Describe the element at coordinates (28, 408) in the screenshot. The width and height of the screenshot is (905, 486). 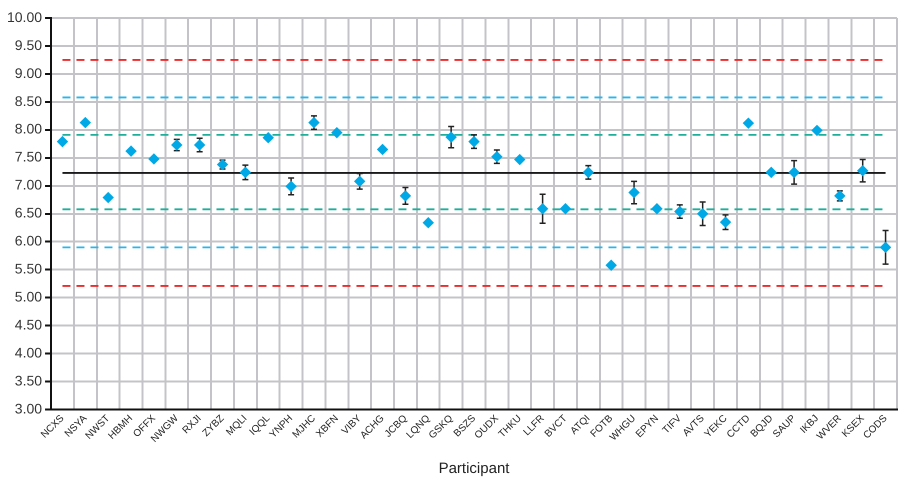
I see `y-tick-label: 3.00` at that location.